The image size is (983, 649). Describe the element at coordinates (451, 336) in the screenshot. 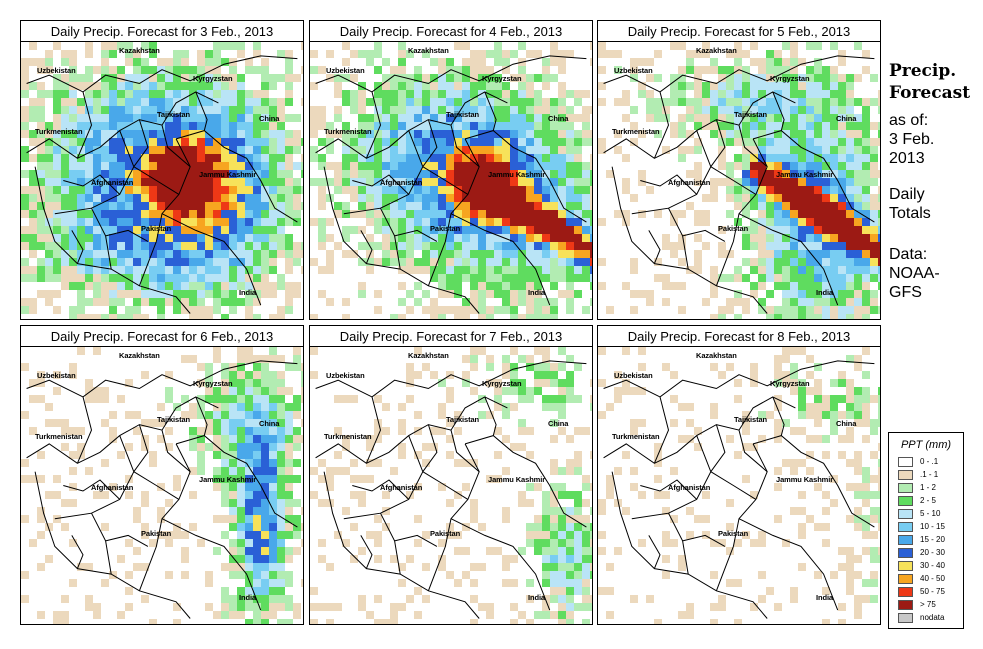

I see `panel-title: Daily Precip. Forecast for 7 Feb., 2013` at that location.